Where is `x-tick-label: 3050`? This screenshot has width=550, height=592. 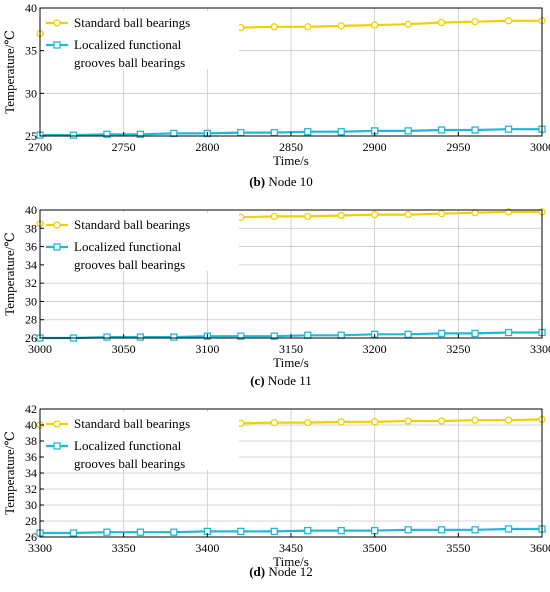
x-tick-label: 3050 is located at coordinates (124, 349).